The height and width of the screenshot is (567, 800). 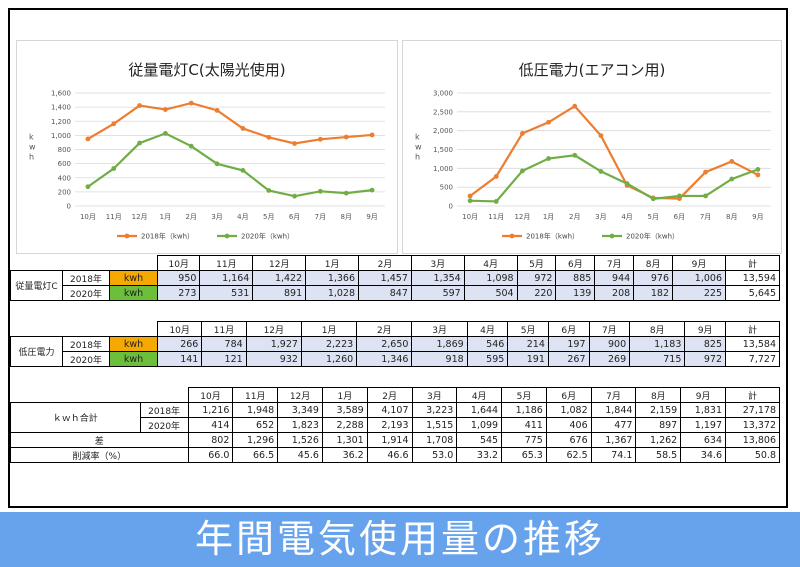 What do you see at coordinates (434, 410) in the screenshot?
I see `cell-value: 3,223` at bounding box center [434, 410].